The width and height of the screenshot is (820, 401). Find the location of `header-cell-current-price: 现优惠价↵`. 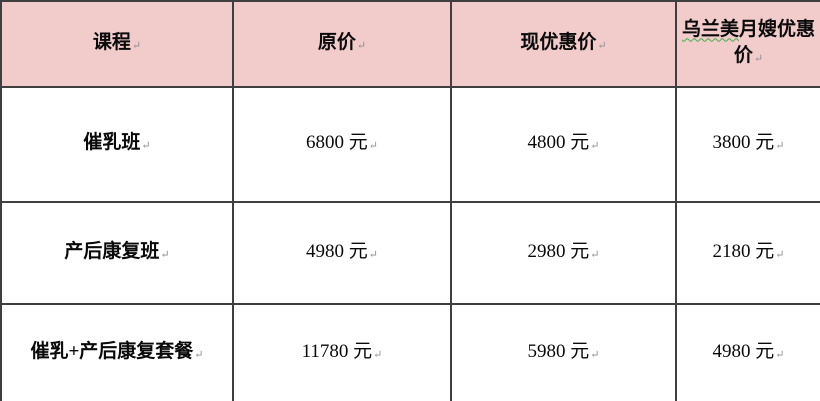

header-cell-current-price: 现优惠价↵ is located at coordinates (563, 44).